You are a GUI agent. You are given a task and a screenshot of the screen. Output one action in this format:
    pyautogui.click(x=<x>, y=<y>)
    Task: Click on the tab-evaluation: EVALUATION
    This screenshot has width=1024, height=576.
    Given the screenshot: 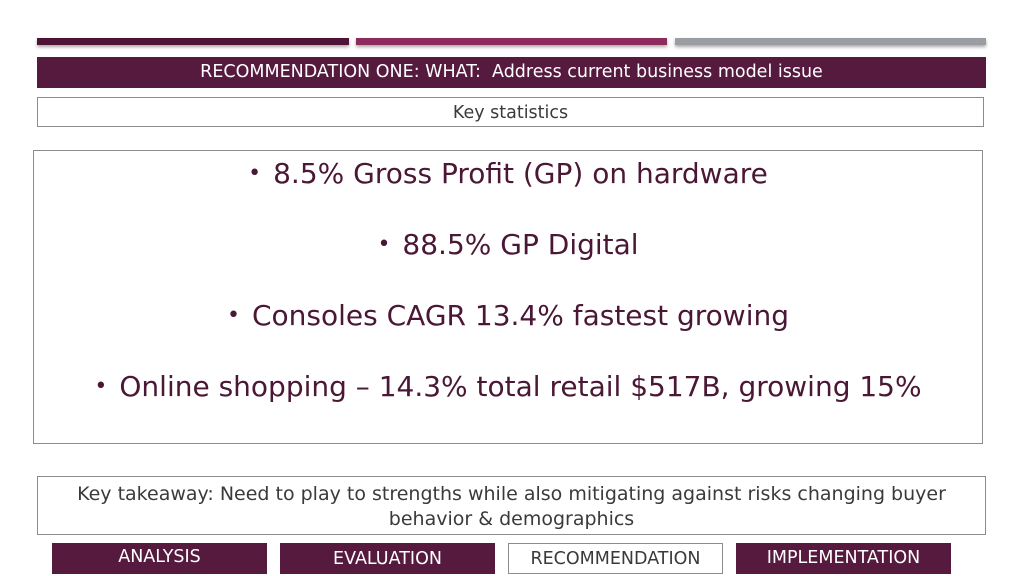 What is the action you would take?
    pyautogui.click(x=387, y=558)
    